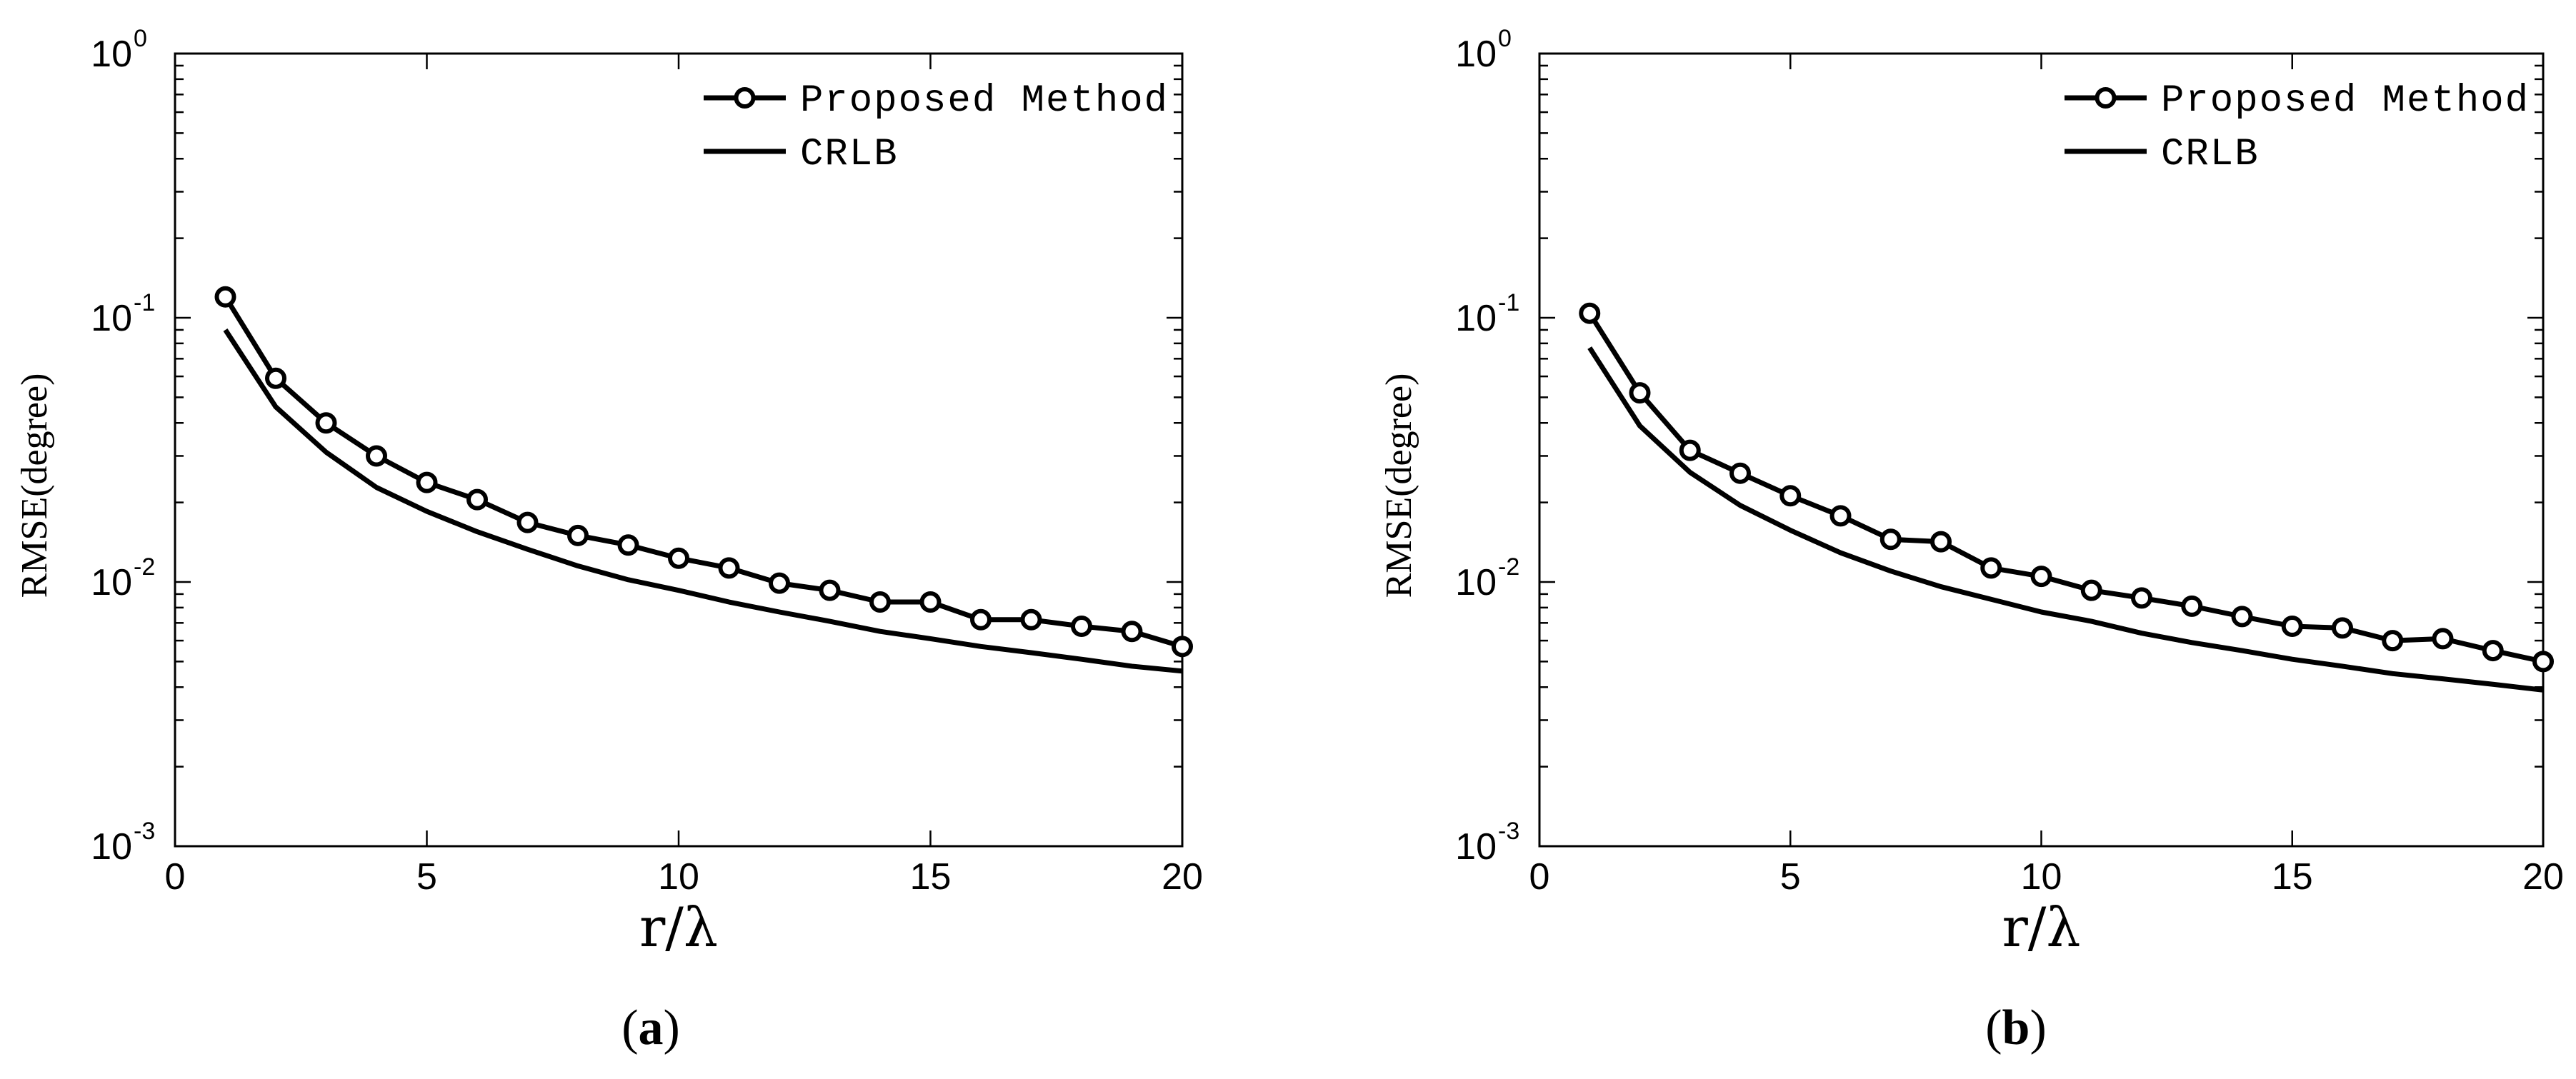 The height and width of the screenshot is (1079, 2576). I want to click on panel-caption: (a), so click(651, 1028).